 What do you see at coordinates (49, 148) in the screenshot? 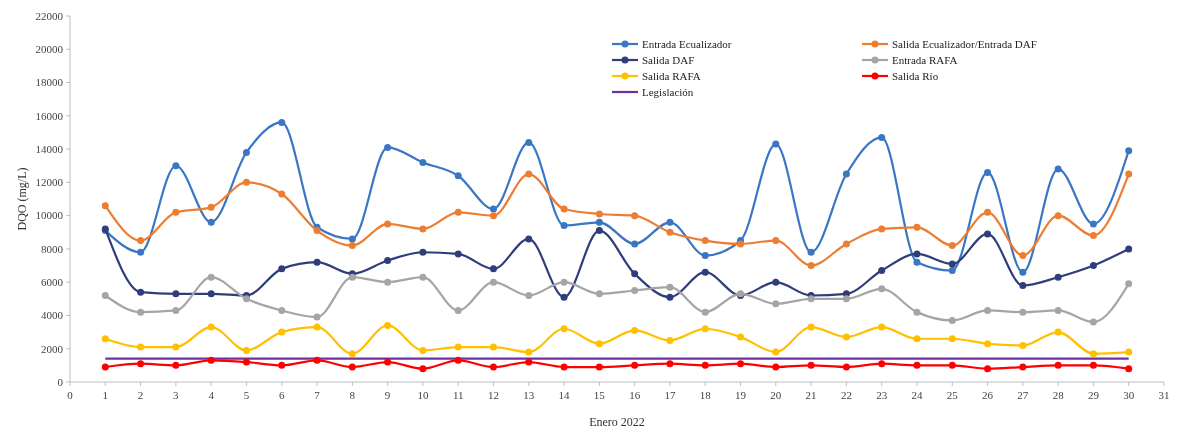
I see `y-tick-label: 14000` at bounding box center [49, 148].